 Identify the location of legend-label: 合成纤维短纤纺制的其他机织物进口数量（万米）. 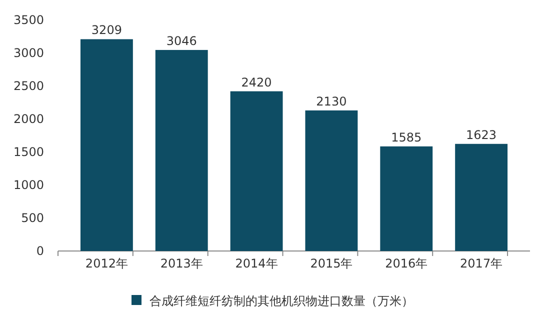
(282, 301).